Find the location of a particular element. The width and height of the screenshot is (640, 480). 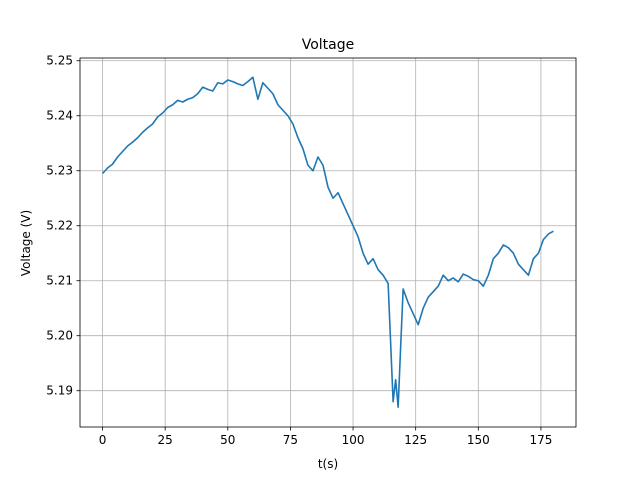

y-tick-label: 5.20 is located at coordinates (59, 336).